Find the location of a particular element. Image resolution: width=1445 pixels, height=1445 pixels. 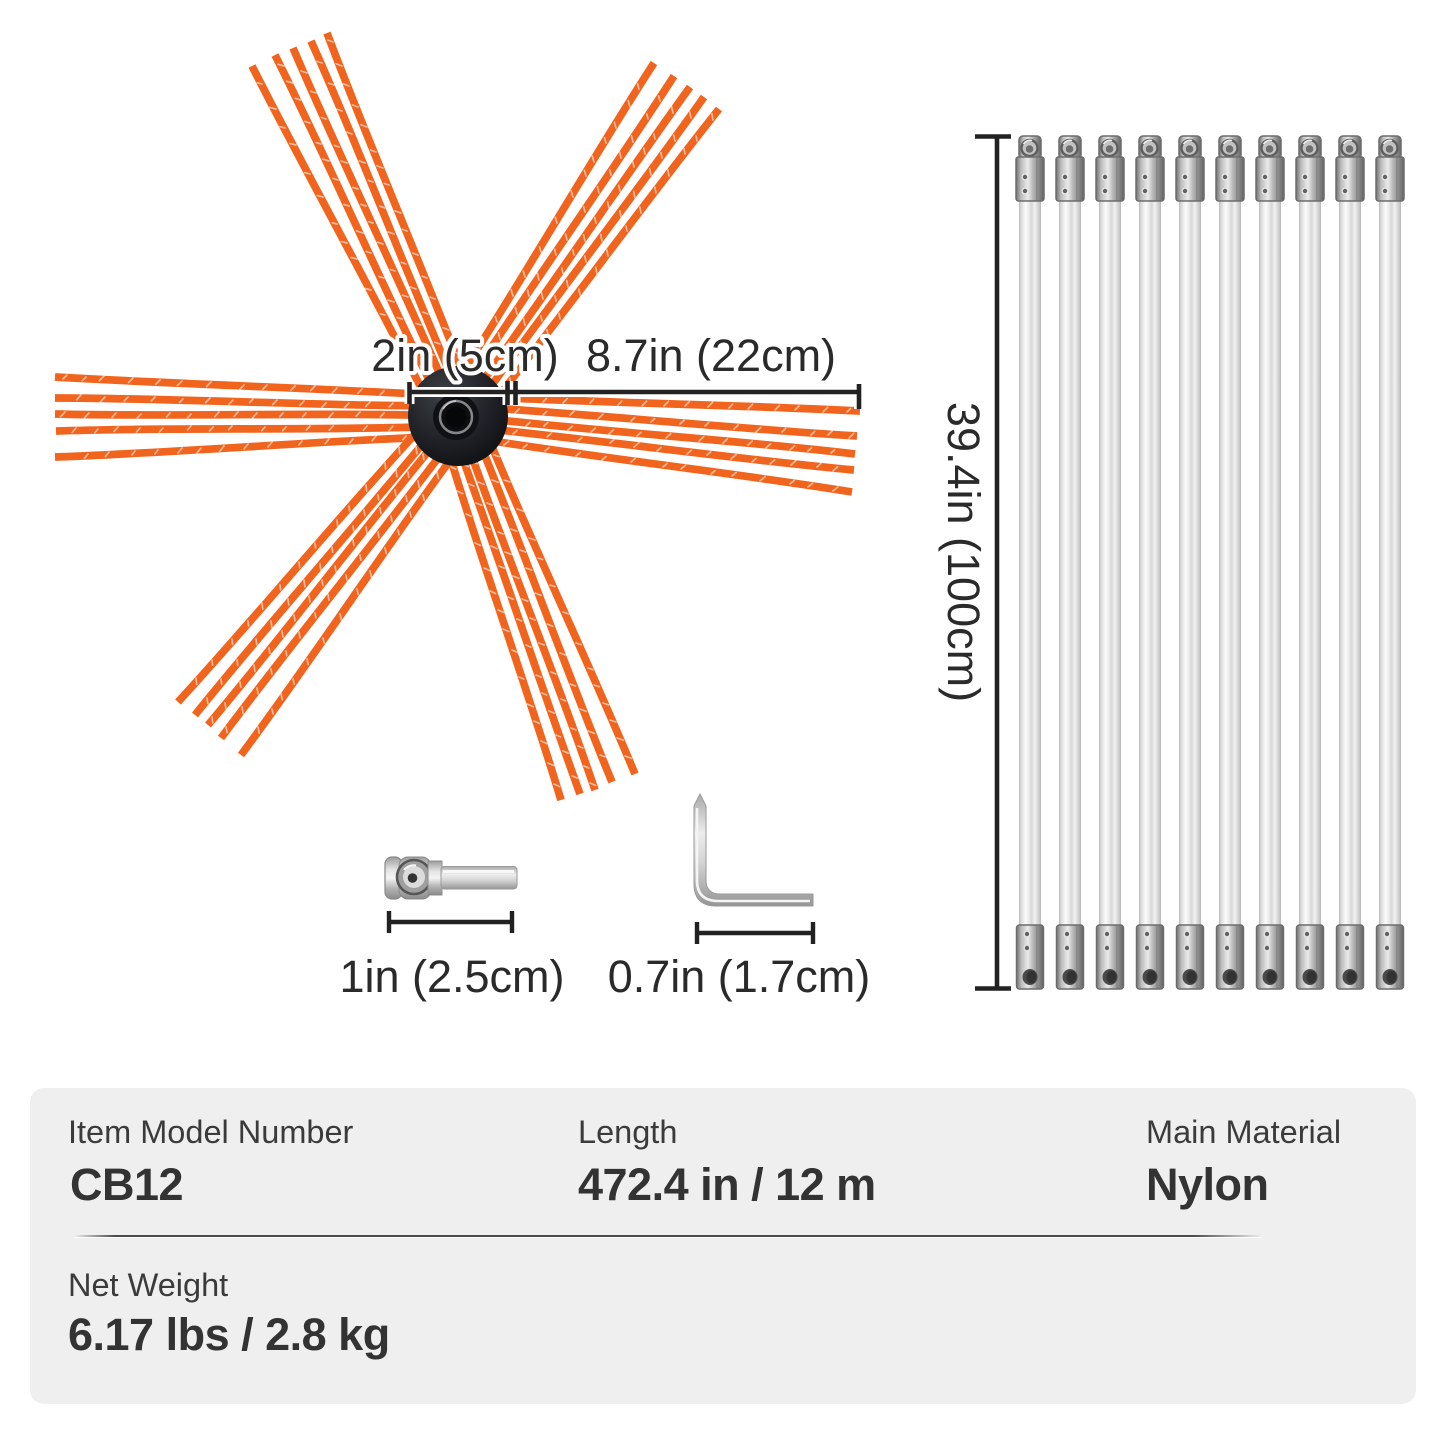

svg-text: 0.7in (1.7cm) is located at coordinates (739, 976).